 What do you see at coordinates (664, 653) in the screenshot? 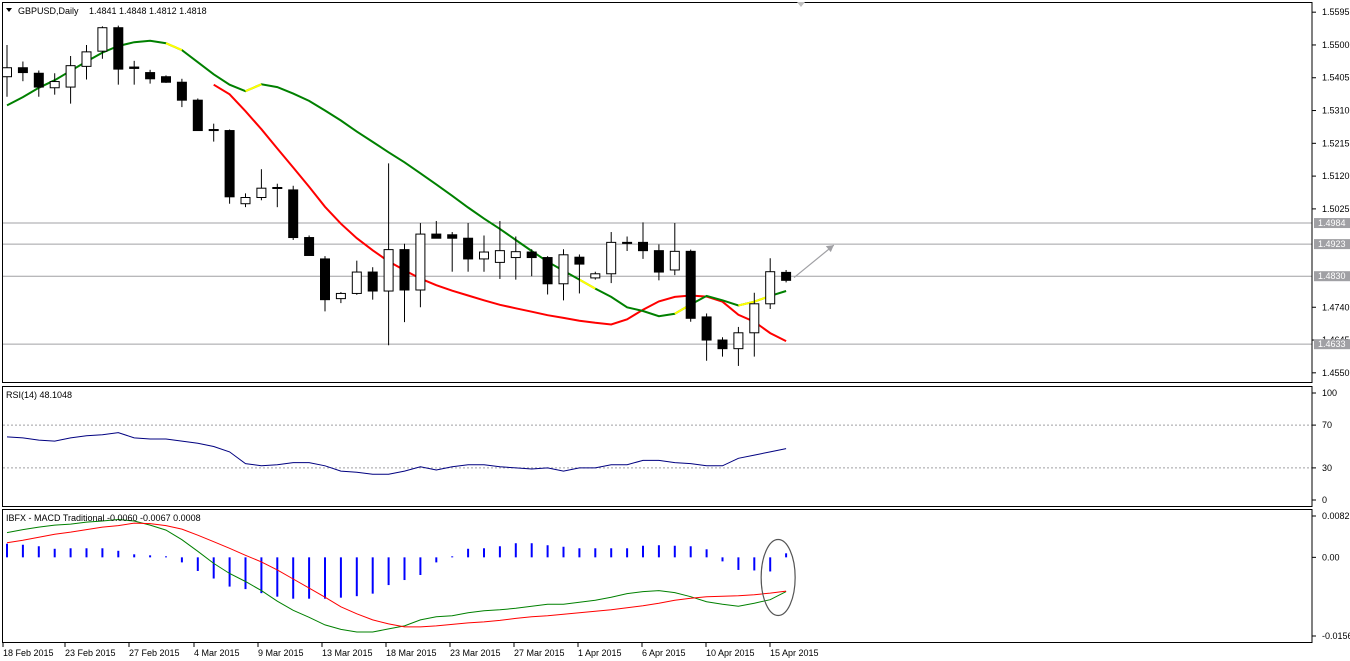
I see `x-tick-label: 6 Apr 2015` at bounding box center [664, 653].